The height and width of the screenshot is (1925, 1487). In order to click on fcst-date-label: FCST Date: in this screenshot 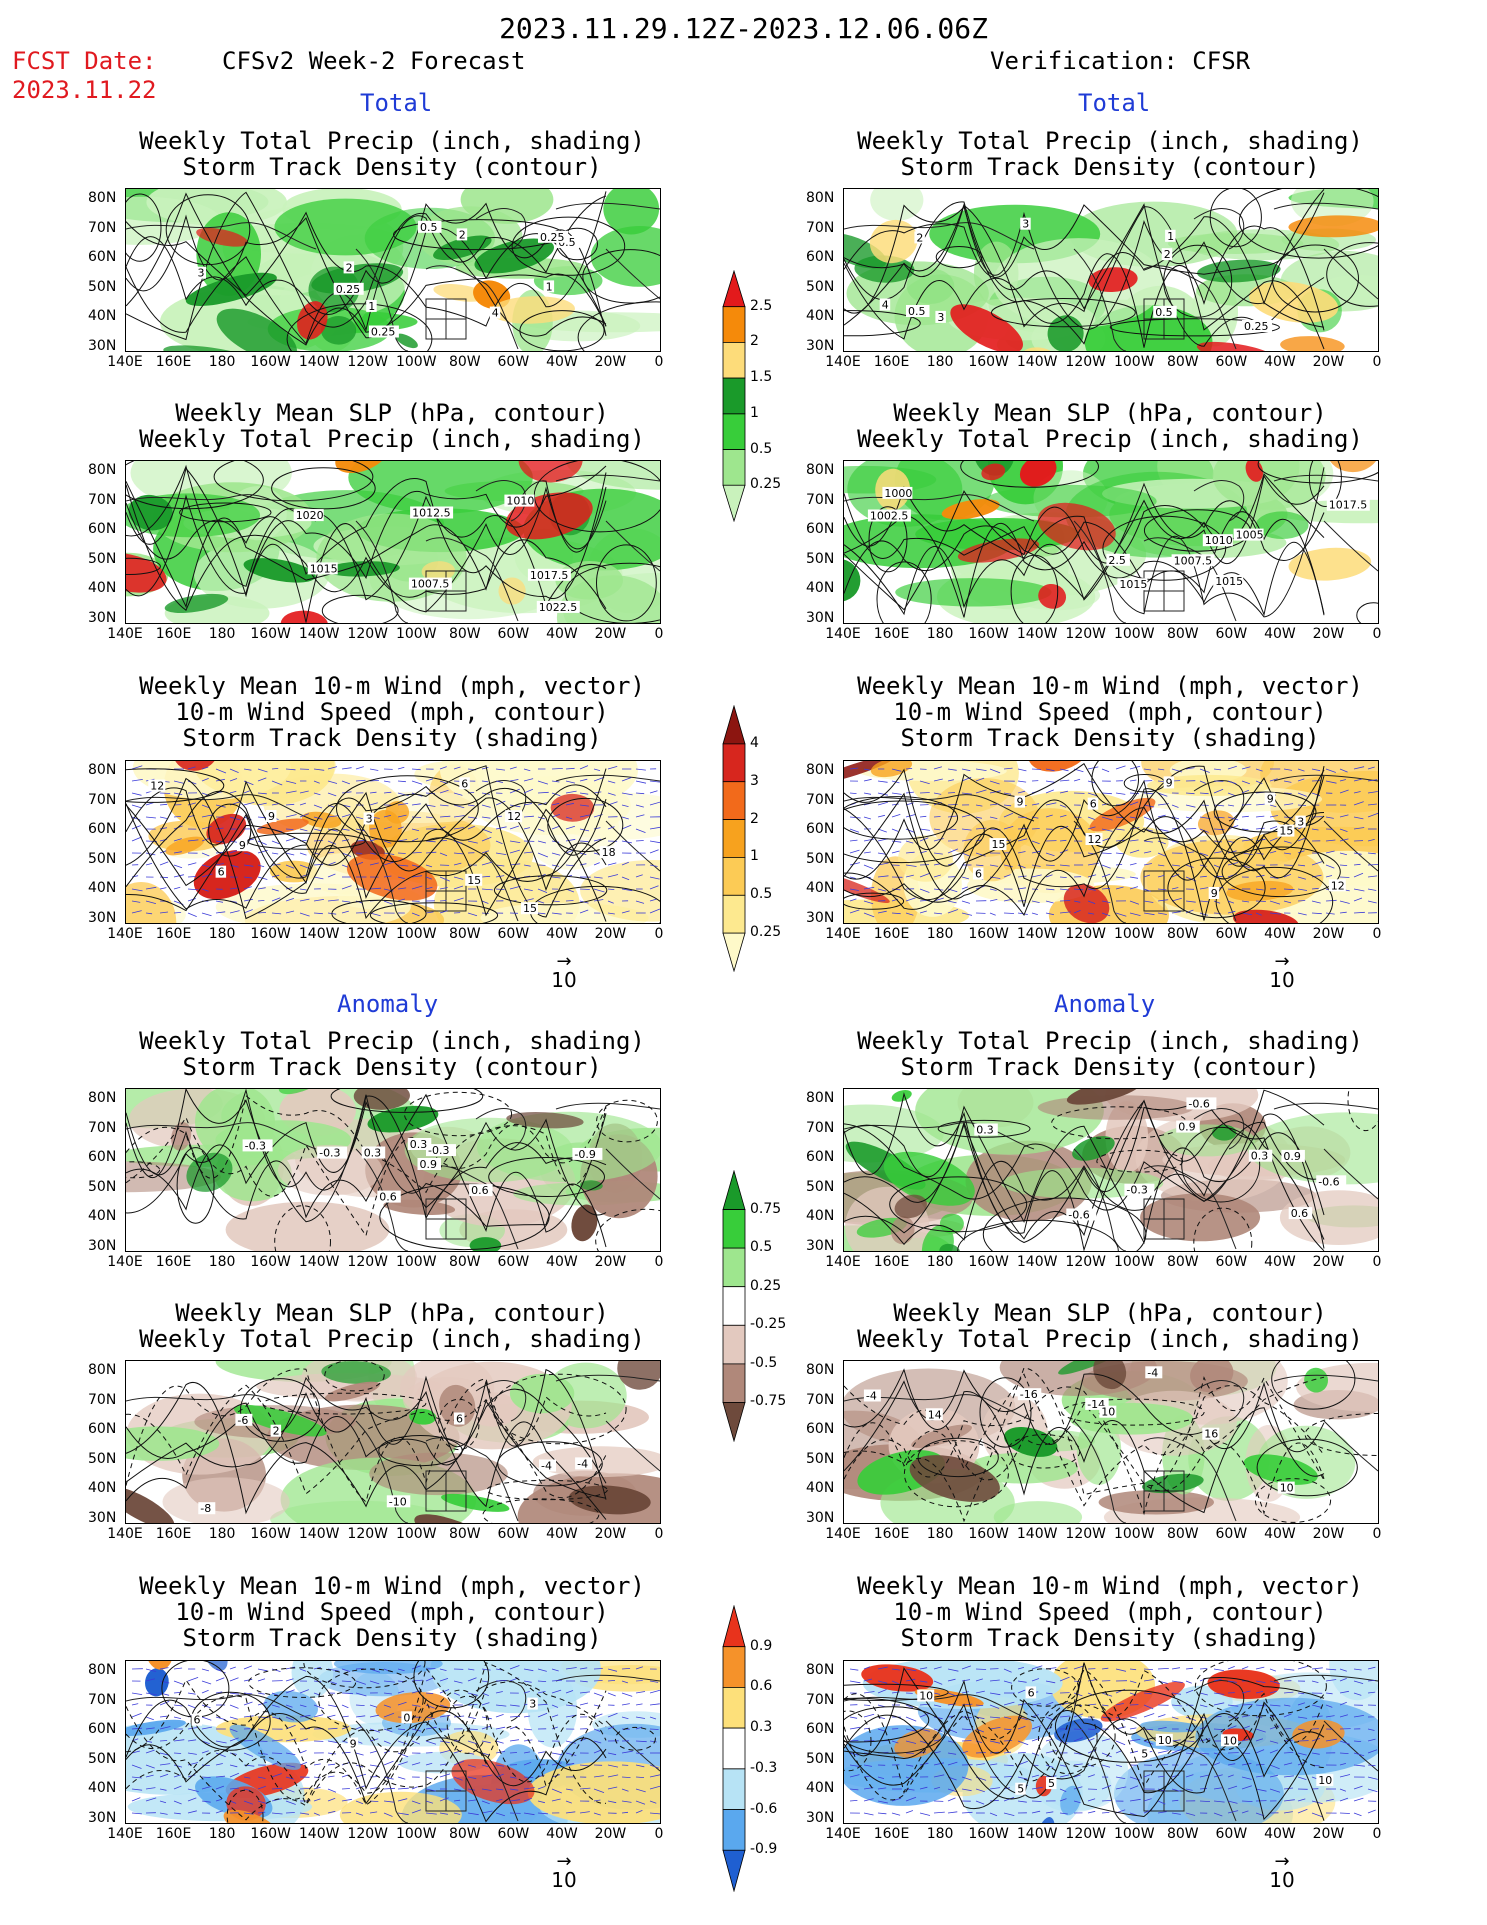, I will do `click(84, 61)`.